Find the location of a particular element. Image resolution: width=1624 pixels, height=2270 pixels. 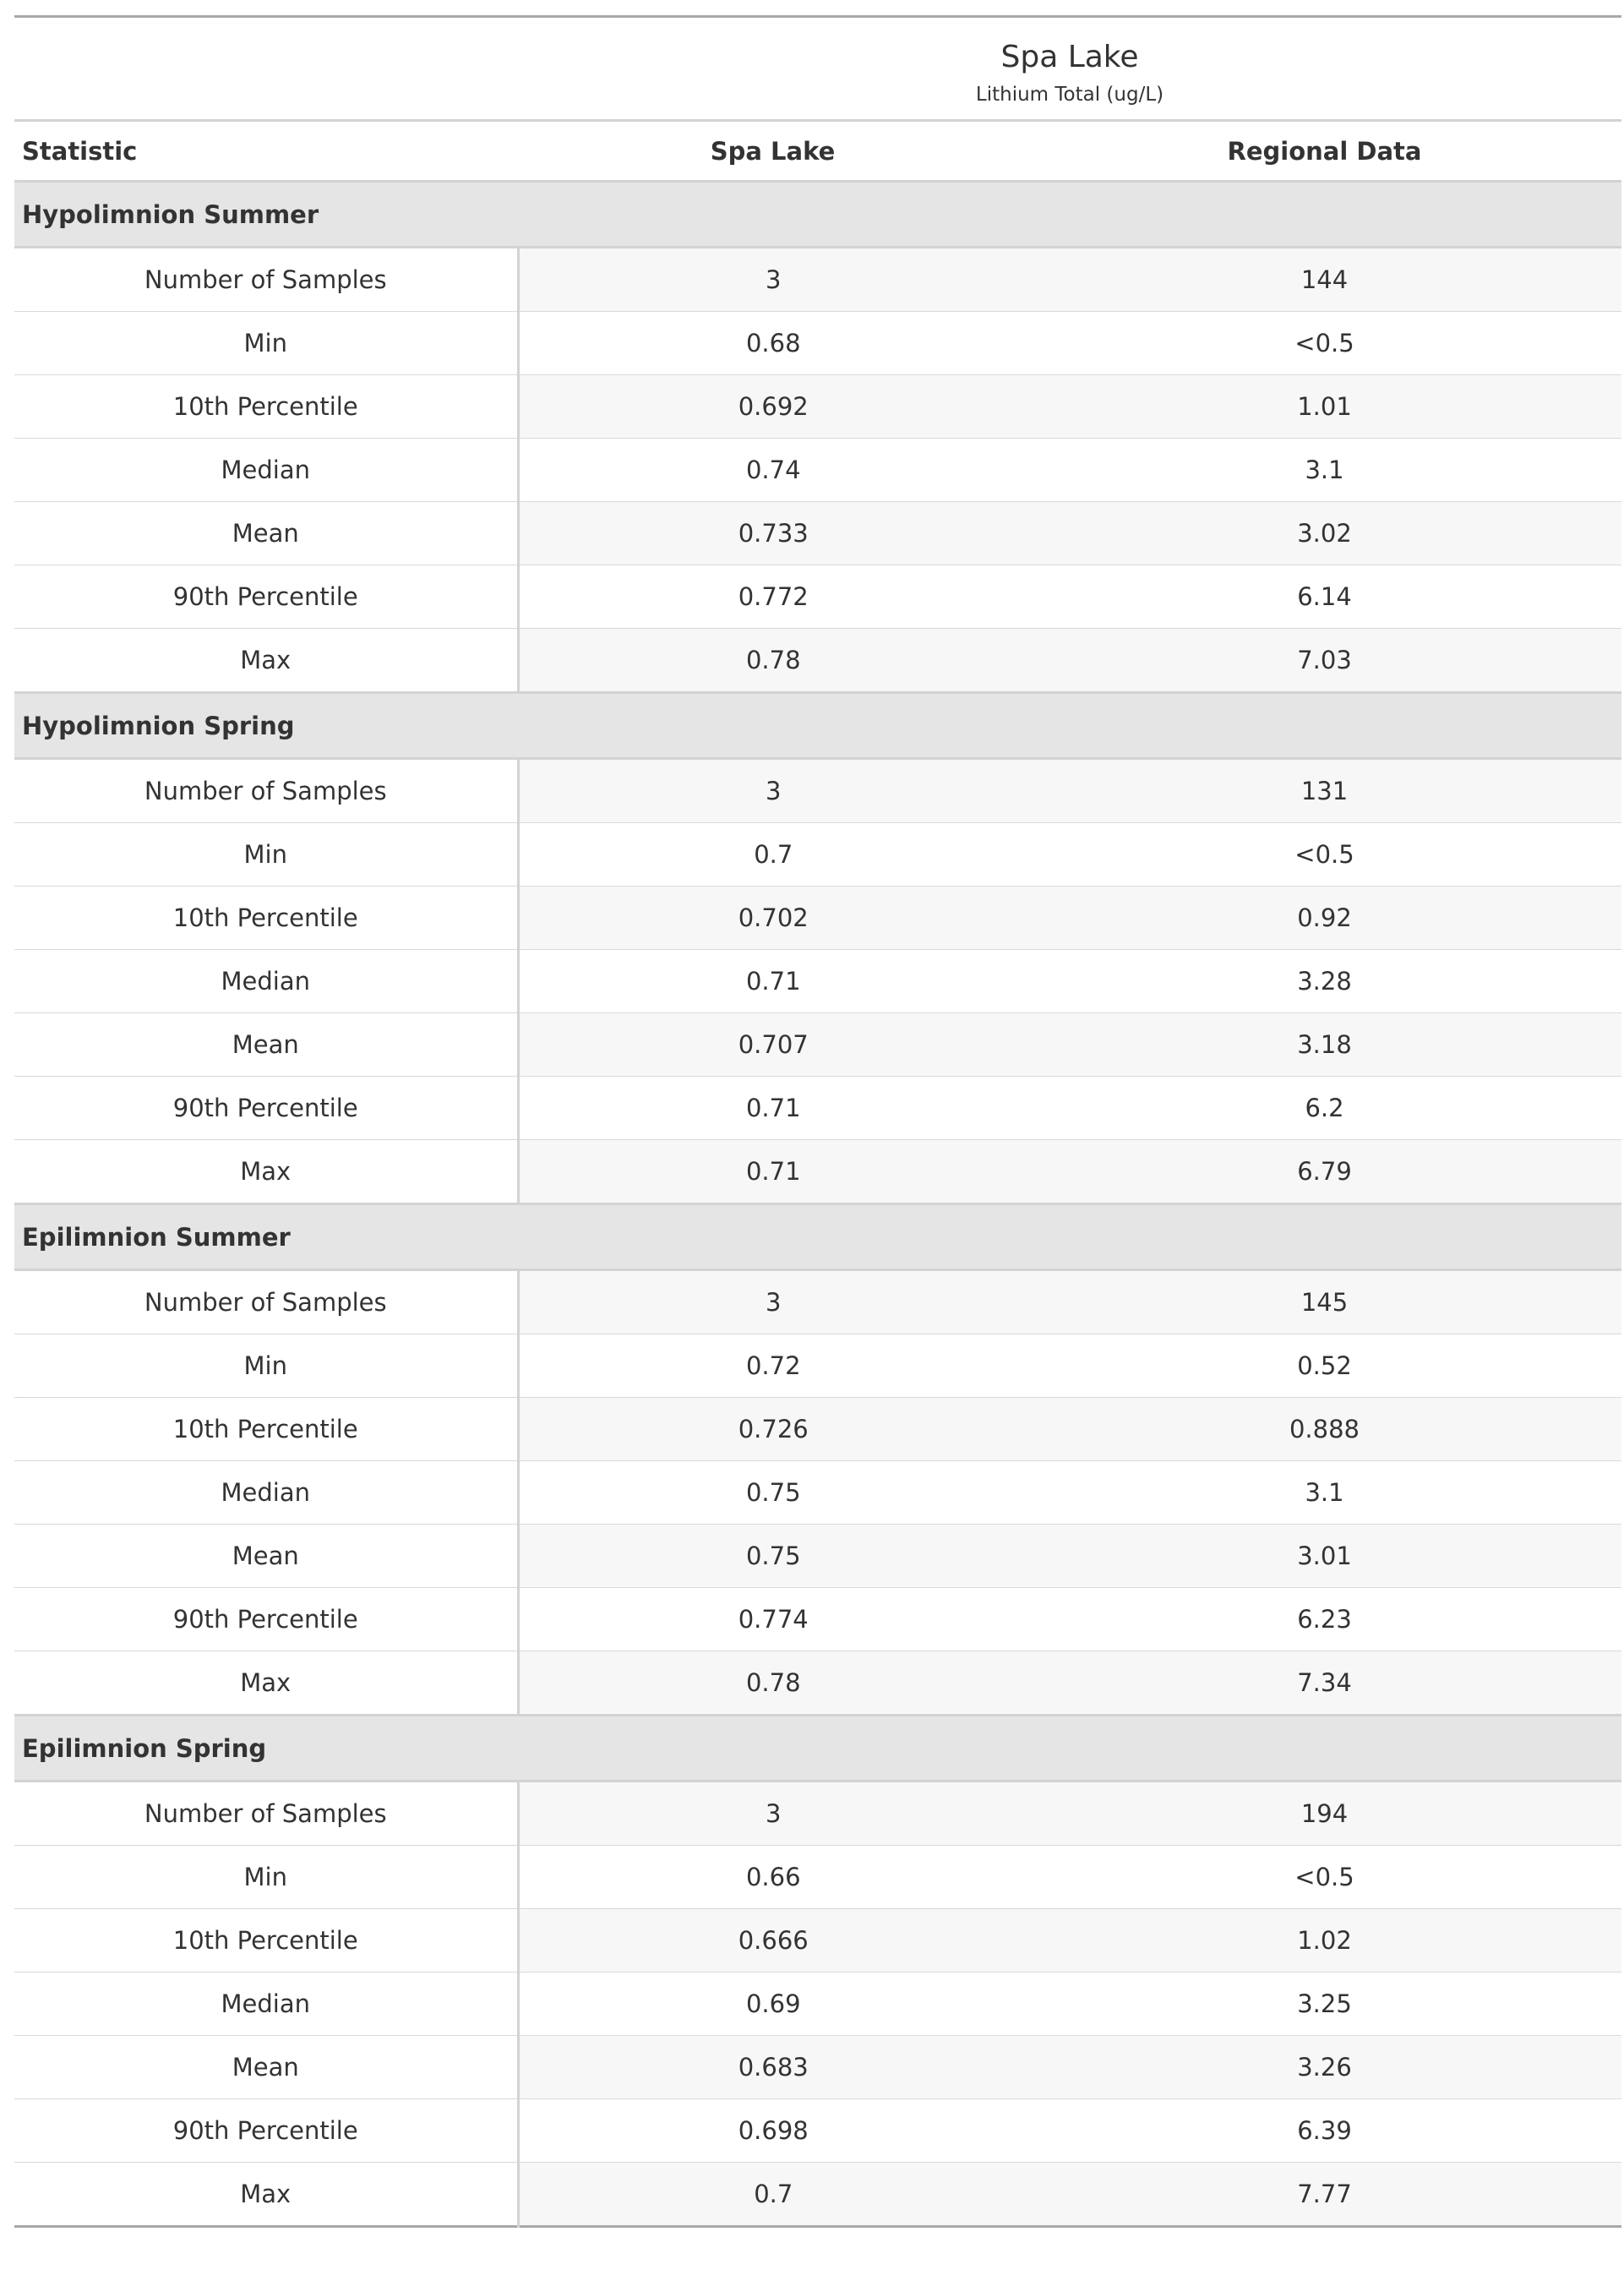

table-row: Max 0.71 6.79 is located at coordinates (818, 1171).